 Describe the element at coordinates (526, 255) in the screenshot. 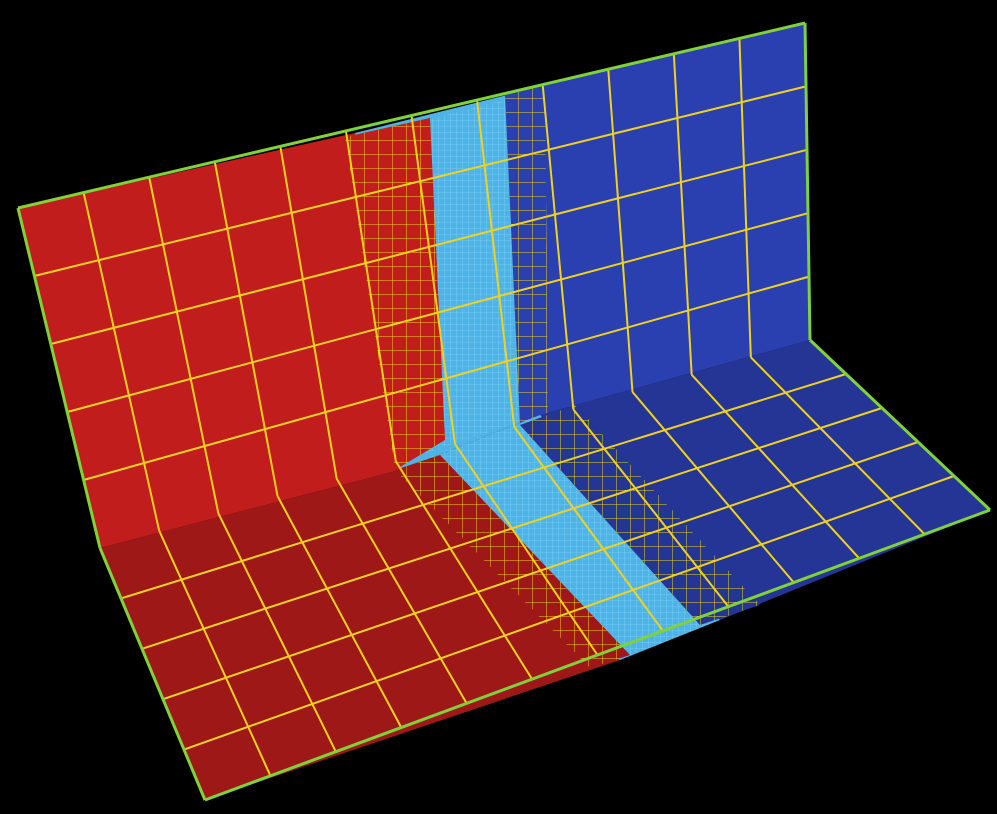

I see `wall-refinement-right-mesh` at that location.